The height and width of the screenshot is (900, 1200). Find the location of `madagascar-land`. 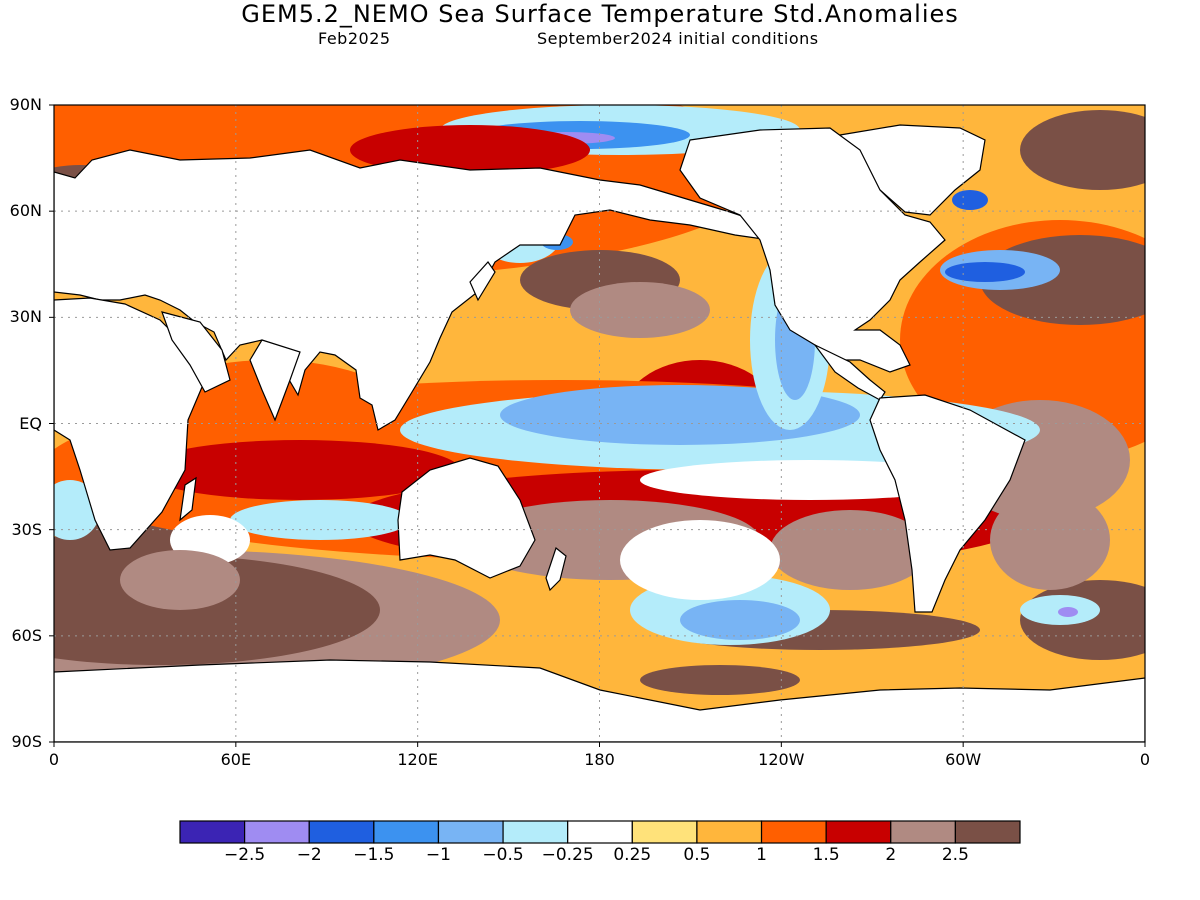

madagascar-land is located at coordinates (188, 499).